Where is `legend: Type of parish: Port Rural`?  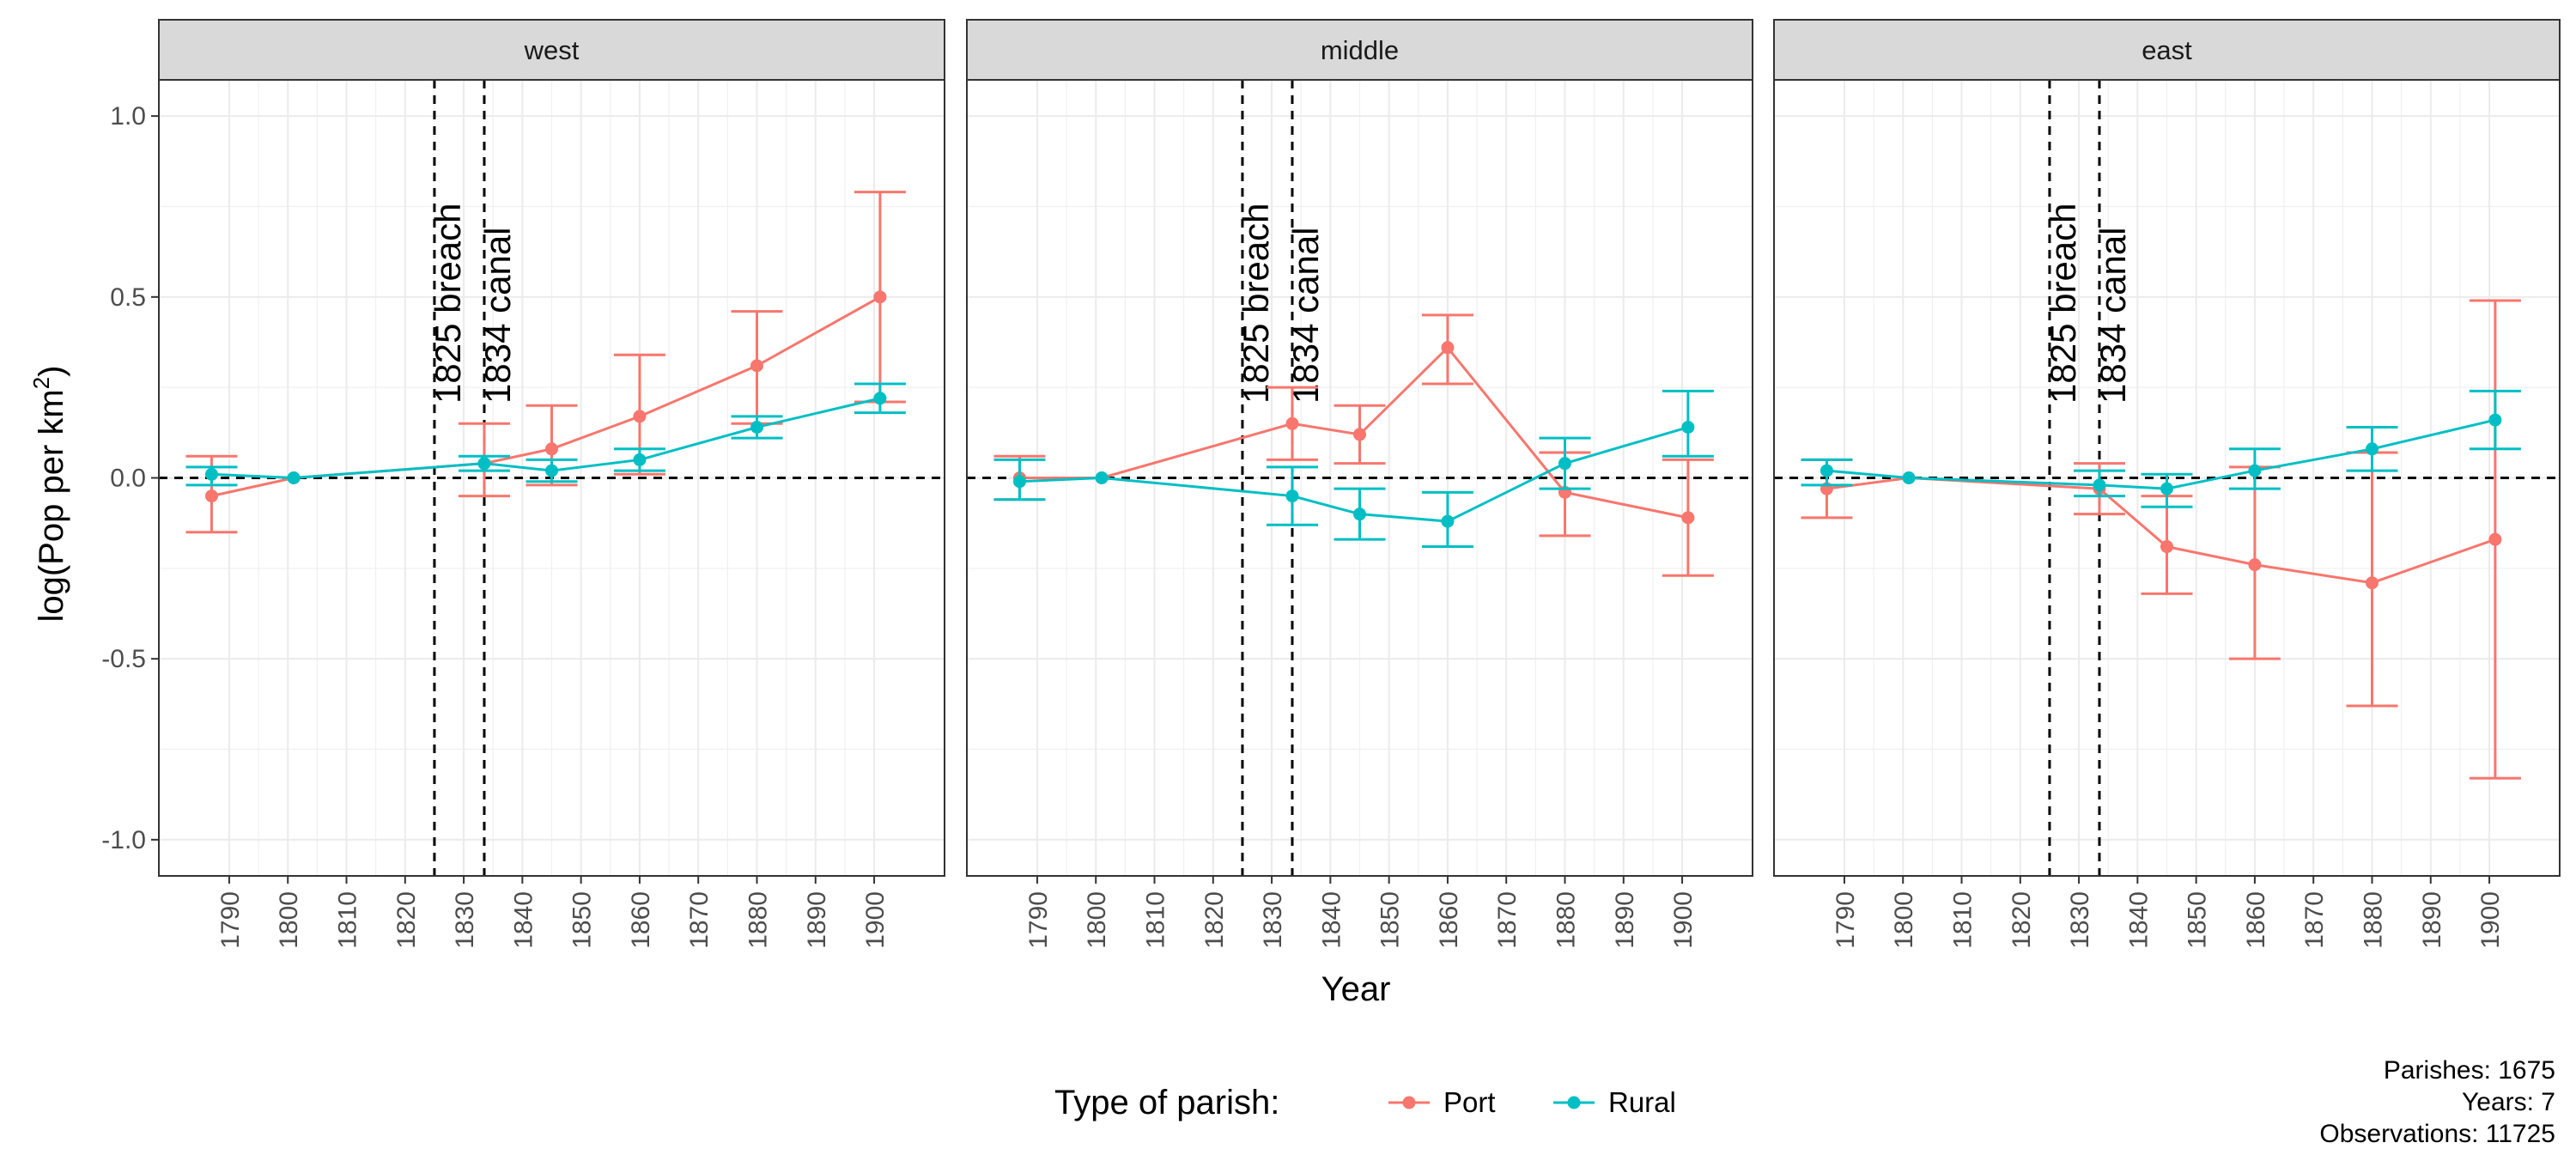 legend: Type of parish: Port Rural is located at coordinates (1365, 1102).